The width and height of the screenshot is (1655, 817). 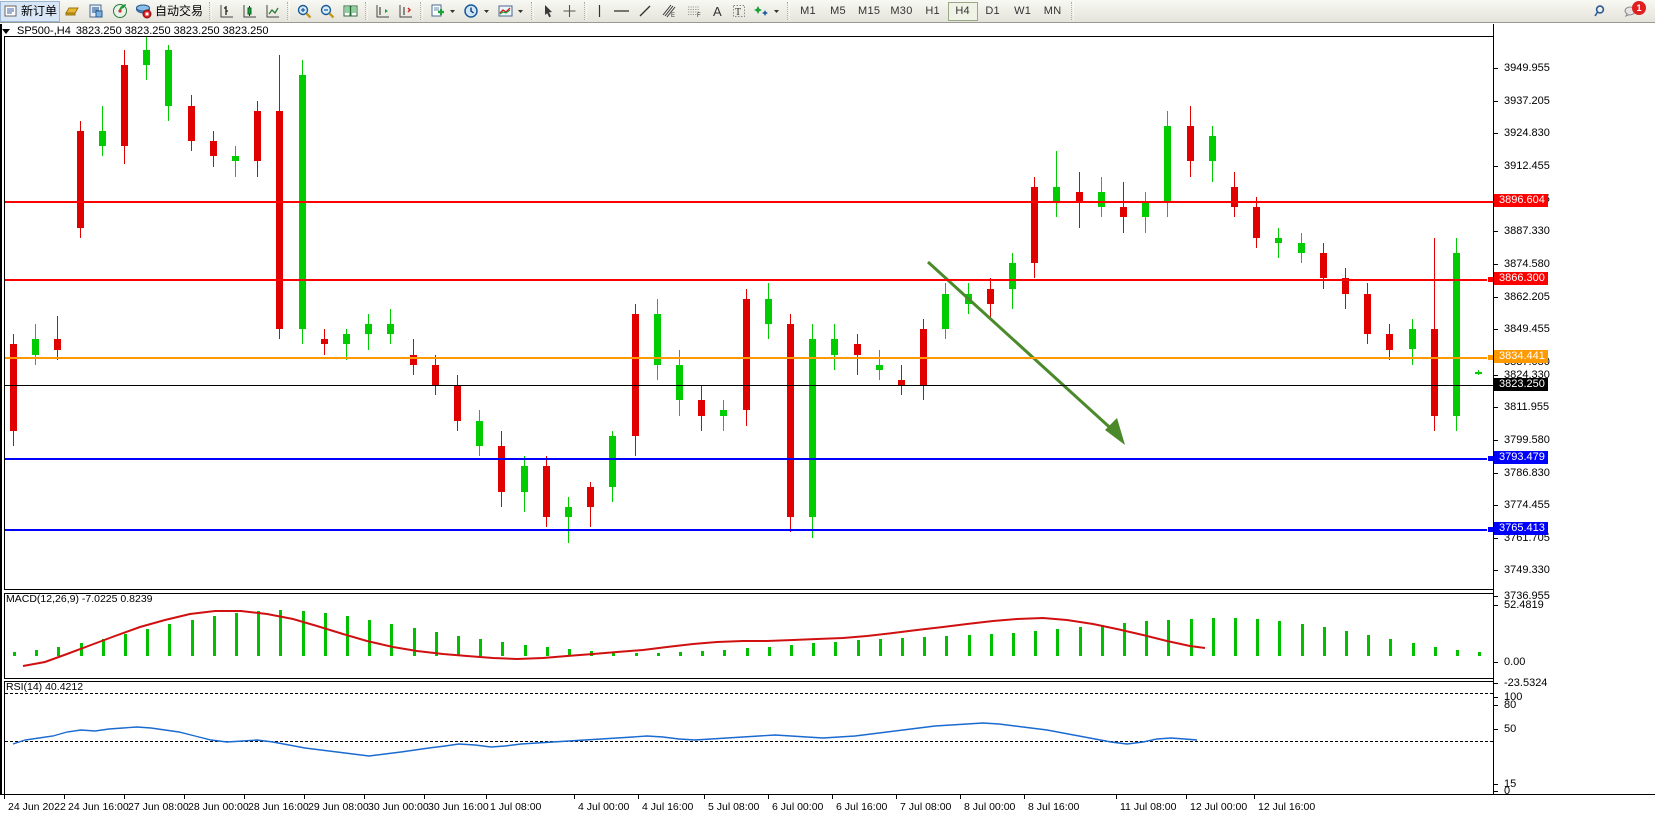 What do you see at coordinates (1510, 784) in the screenshot?
I see `rsi-scale-label: 15` at bounding box center [1510, 784].